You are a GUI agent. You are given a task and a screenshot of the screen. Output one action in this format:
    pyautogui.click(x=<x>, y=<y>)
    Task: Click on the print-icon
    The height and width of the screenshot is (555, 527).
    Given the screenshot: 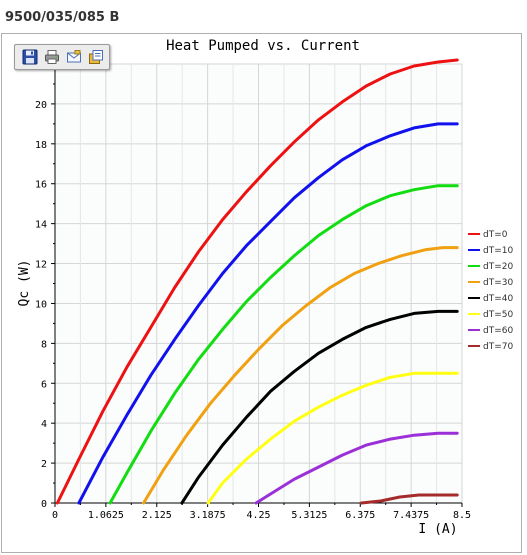 What is the action you would take?
    pyautogui.click(x=51, y=57)
    